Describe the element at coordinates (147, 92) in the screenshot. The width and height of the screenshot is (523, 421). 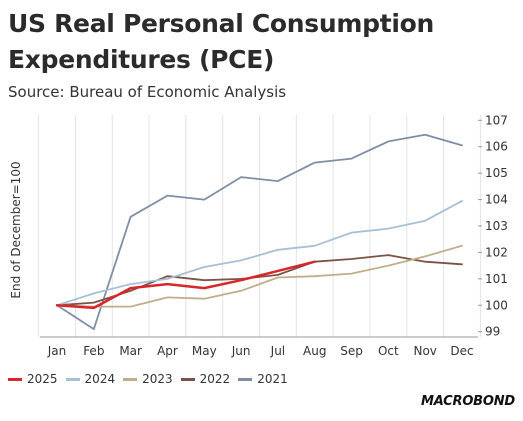
I see `chart-subtitle: Source: Bureau of Economic Analysis` at that location.